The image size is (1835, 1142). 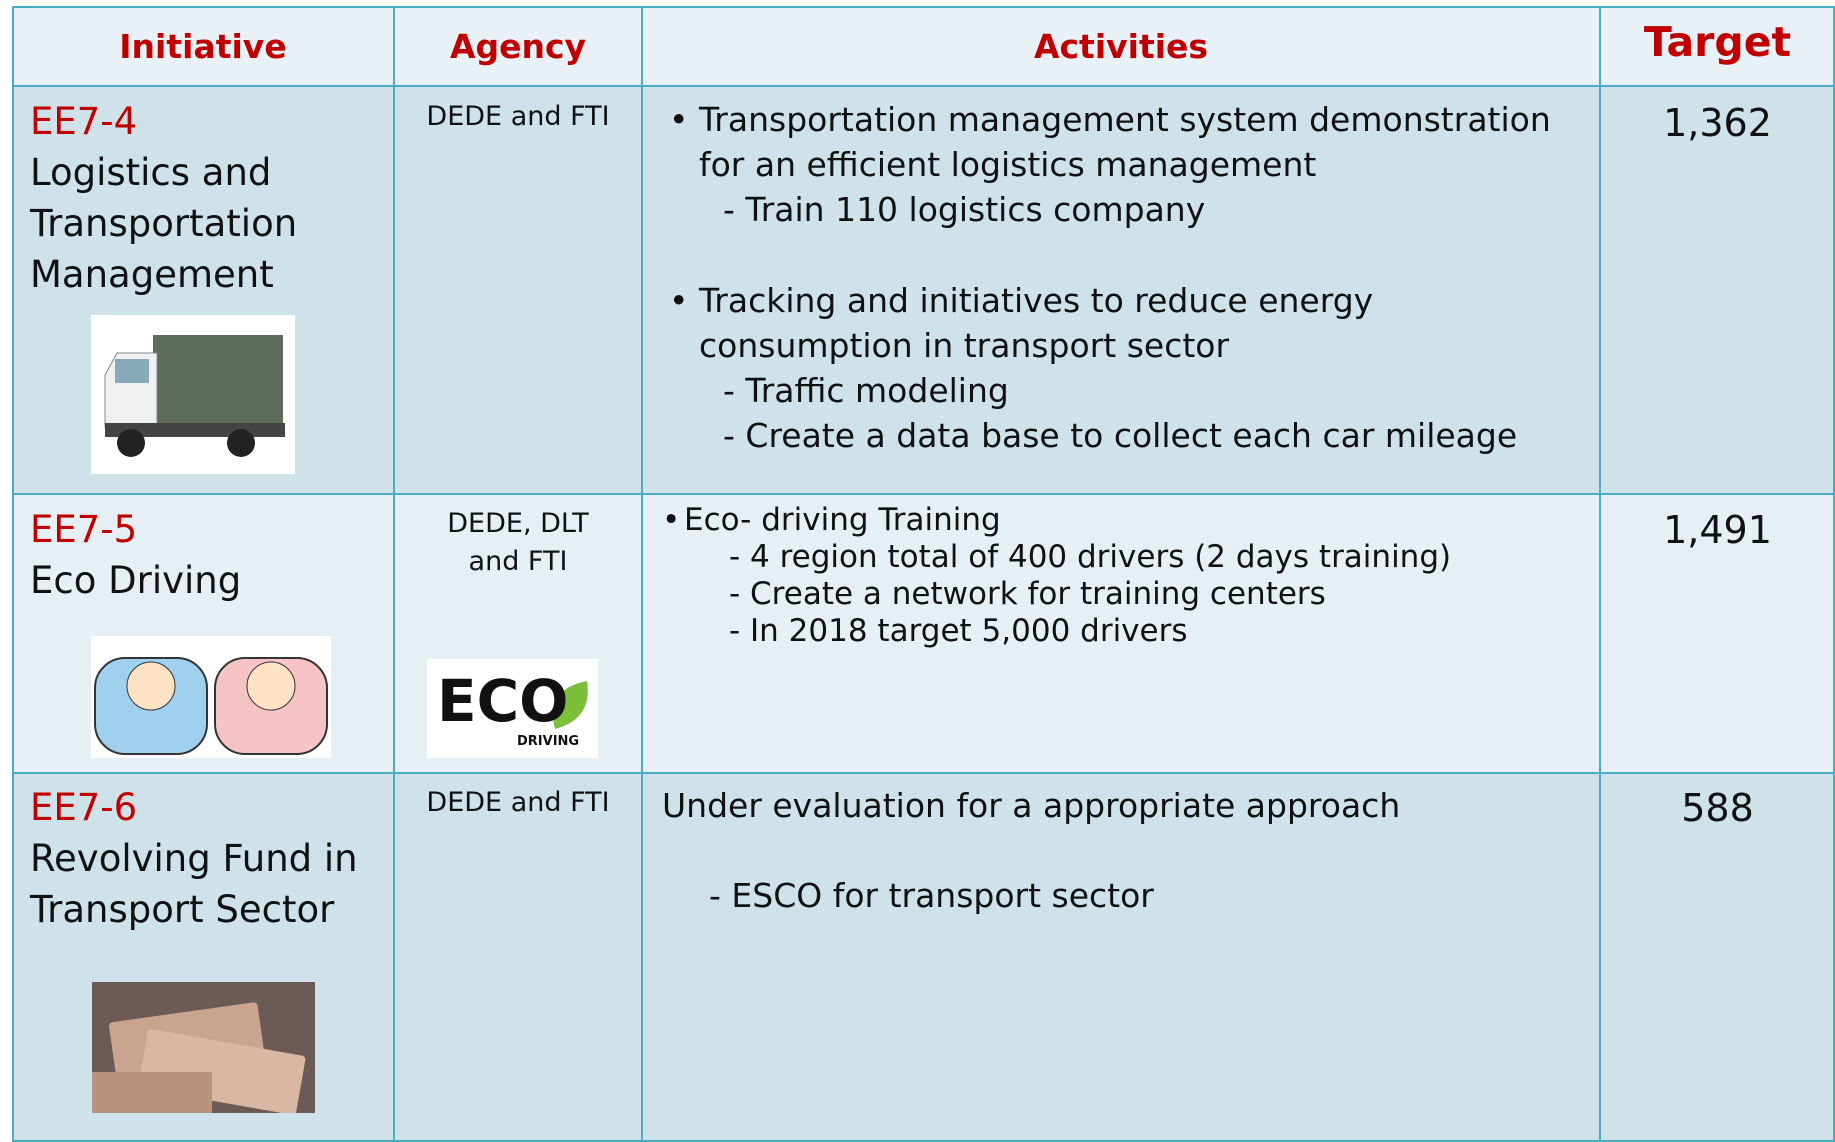 What do you see at coordinates (84, 121) in the screenshot?
I see `code: EE7-4` at bounding box center [84, 121].